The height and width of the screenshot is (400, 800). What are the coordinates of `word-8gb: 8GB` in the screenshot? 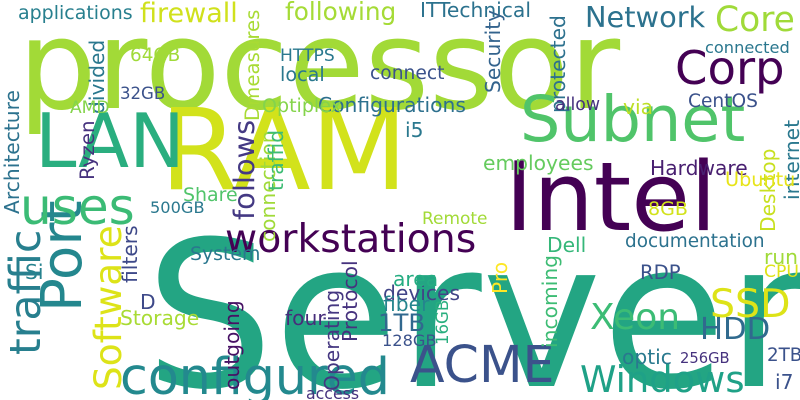 It's located at (668, 209).